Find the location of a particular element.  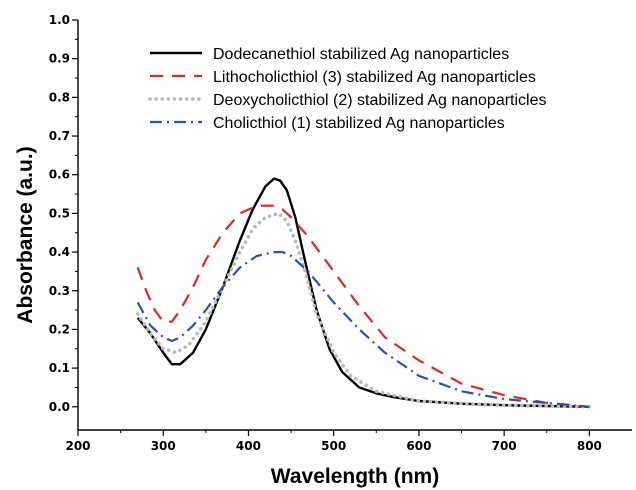

x-tick-label: 800 is located at coordinates (589, 446).